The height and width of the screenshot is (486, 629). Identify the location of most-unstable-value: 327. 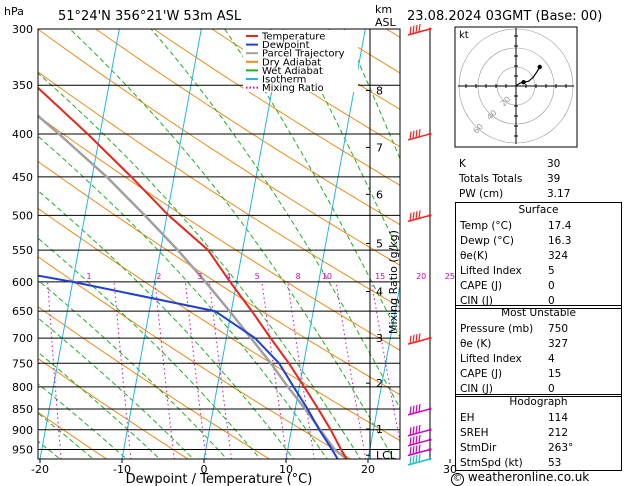
(558, 343).